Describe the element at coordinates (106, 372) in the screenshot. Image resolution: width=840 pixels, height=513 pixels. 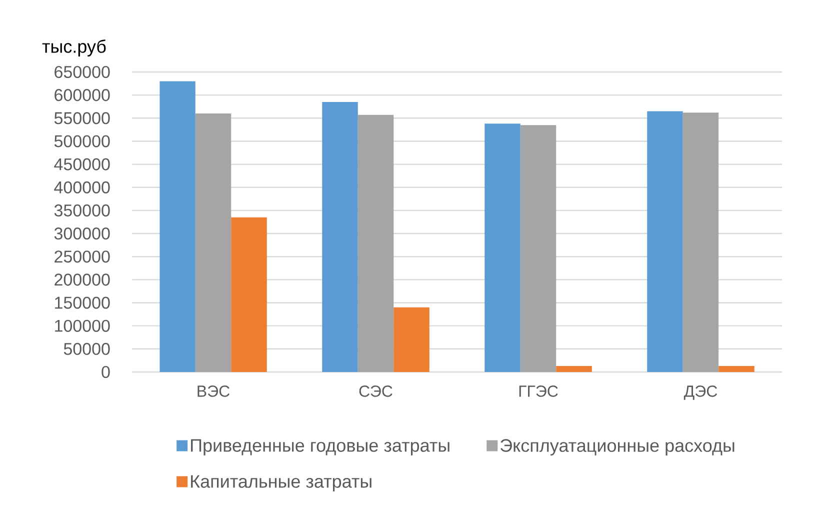
I see `y-tick-label: 0` at that location.